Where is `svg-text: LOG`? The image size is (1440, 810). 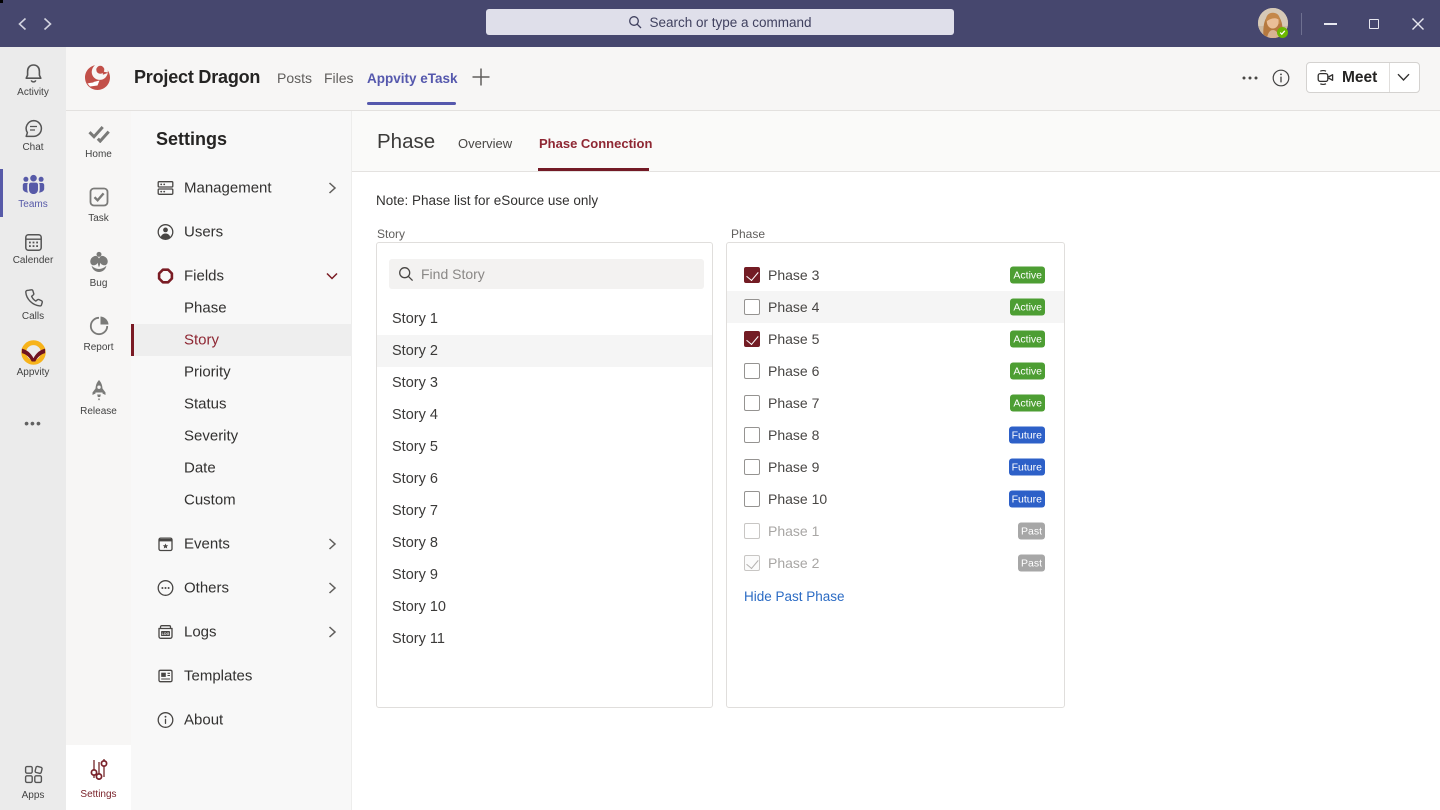 svg-text: LOG is located at coordinates (166, 634).